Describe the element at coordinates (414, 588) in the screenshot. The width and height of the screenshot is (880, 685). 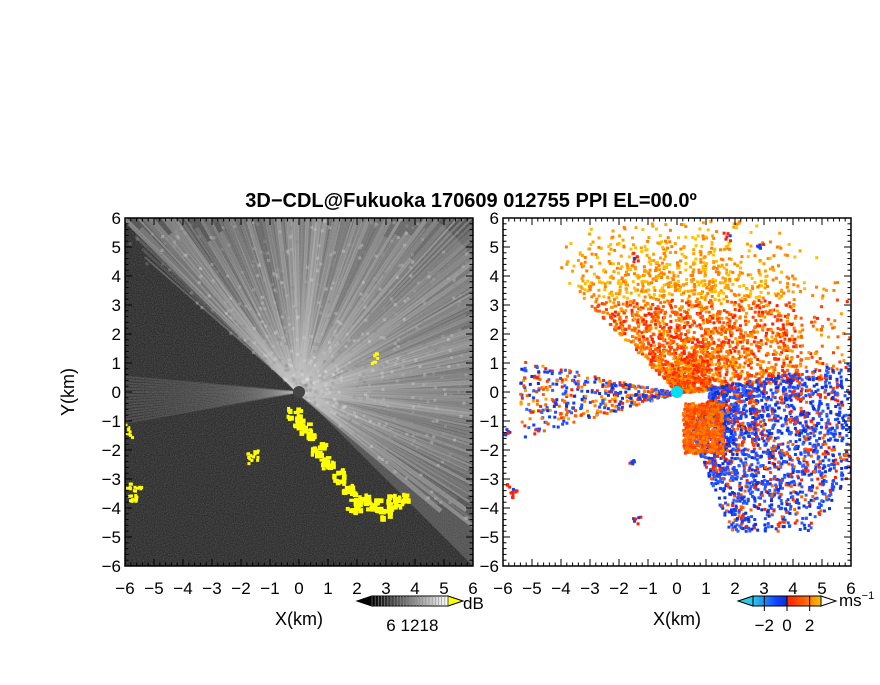
I see `left-x-tick-label: 4` at that location.